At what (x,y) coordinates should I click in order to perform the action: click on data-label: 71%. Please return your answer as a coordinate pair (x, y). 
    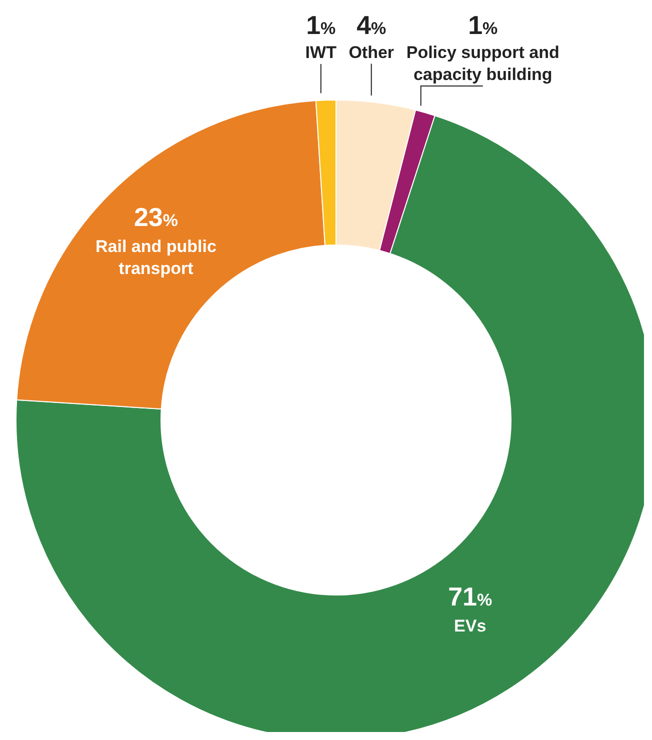
    Looking at the image, I should click on (470, 597).